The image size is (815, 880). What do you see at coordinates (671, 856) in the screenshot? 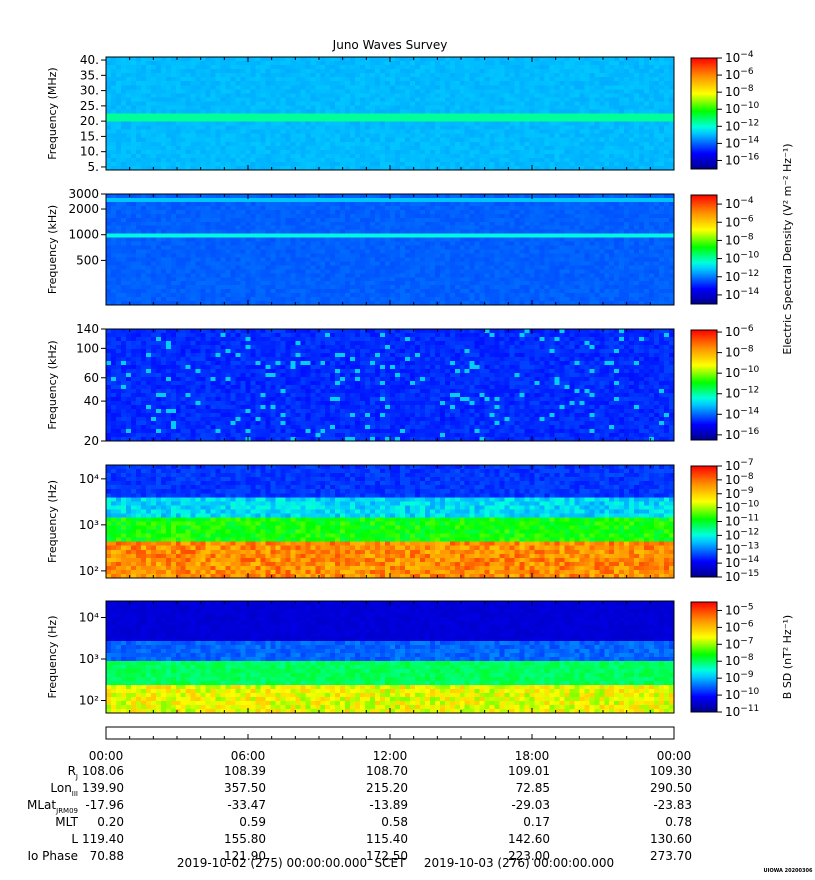
I see `ephemeris-value: 273.70` at bounding box center [671, 856].